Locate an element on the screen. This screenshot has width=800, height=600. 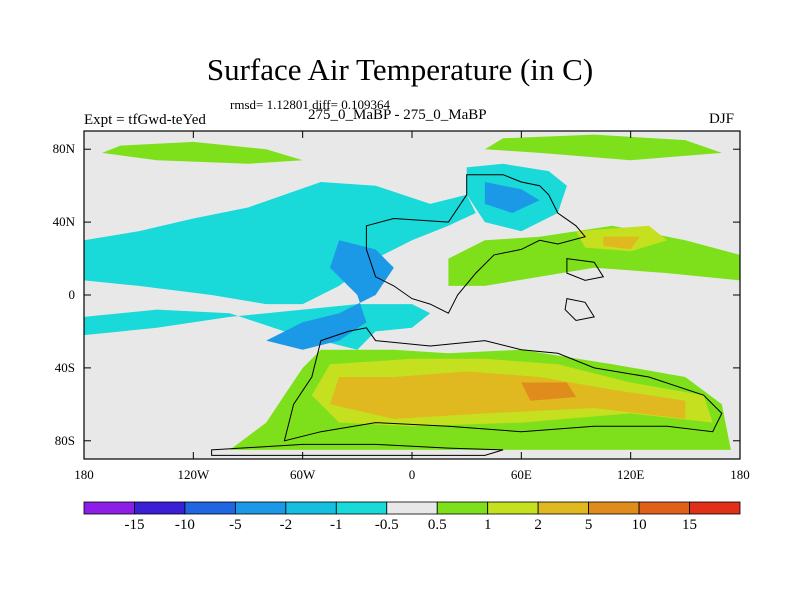
x-tick-label: 120E is located at coordinates (630, 474).